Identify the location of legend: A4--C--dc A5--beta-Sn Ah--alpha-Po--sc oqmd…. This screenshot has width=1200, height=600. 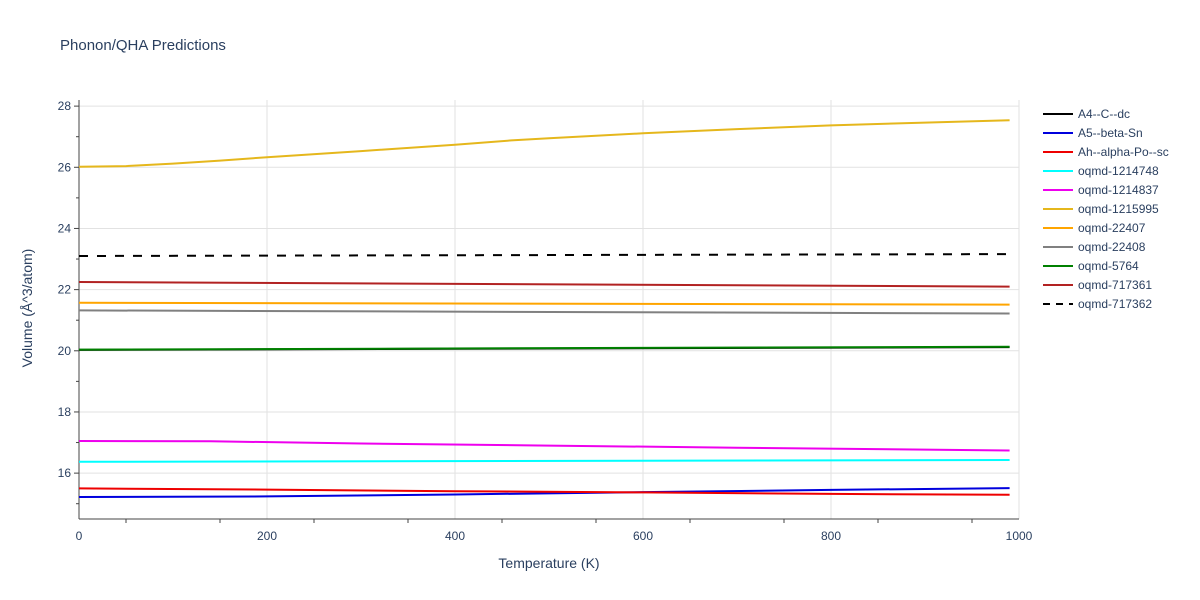
(1106, 209).